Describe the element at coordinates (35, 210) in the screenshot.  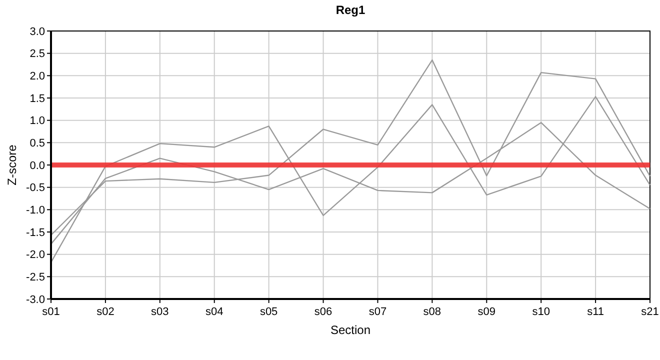
I see `y-tick-label: -1.0` at that location.